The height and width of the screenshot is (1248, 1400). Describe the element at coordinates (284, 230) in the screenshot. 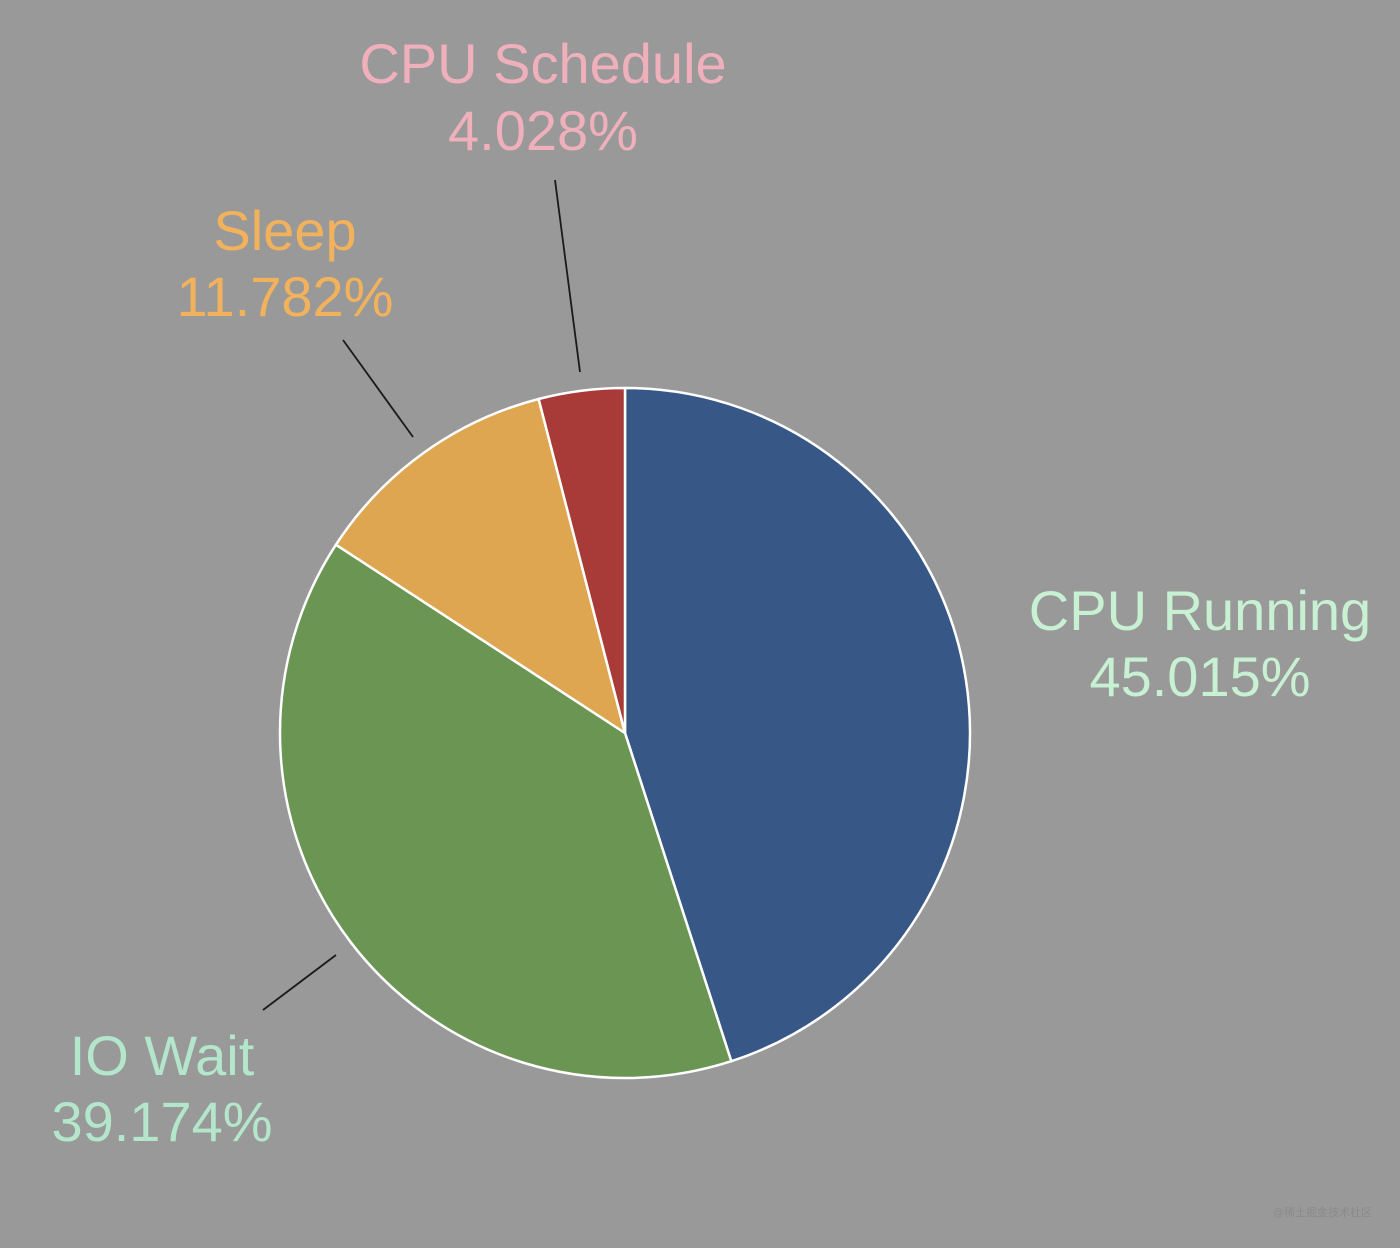

I see `slice-label: Sleep` at that location.